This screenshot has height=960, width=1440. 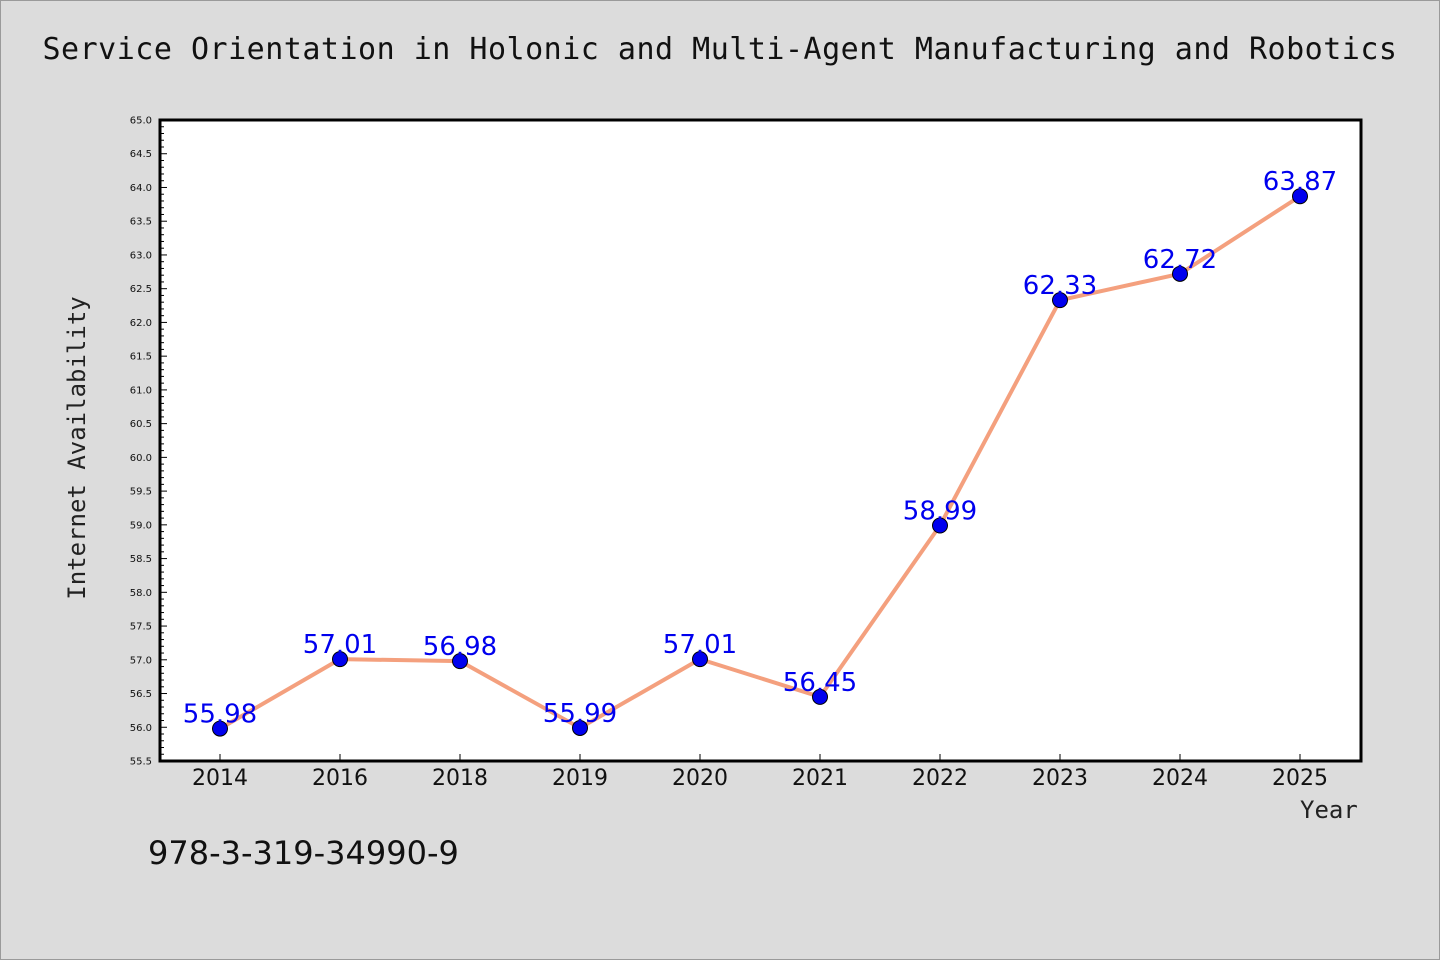 I want to click on x-tick-label: 2022, so click(x=940, y=778).